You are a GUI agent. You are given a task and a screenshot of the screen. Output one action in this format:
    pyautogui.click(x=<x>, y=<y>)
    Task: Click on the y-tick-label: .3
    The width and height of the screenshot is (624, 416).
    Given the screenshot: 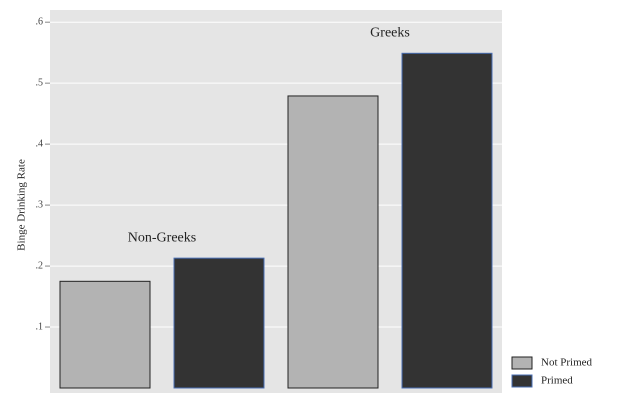 What is the action you would take?
    pyautogui.click(x=40, y=204)
    